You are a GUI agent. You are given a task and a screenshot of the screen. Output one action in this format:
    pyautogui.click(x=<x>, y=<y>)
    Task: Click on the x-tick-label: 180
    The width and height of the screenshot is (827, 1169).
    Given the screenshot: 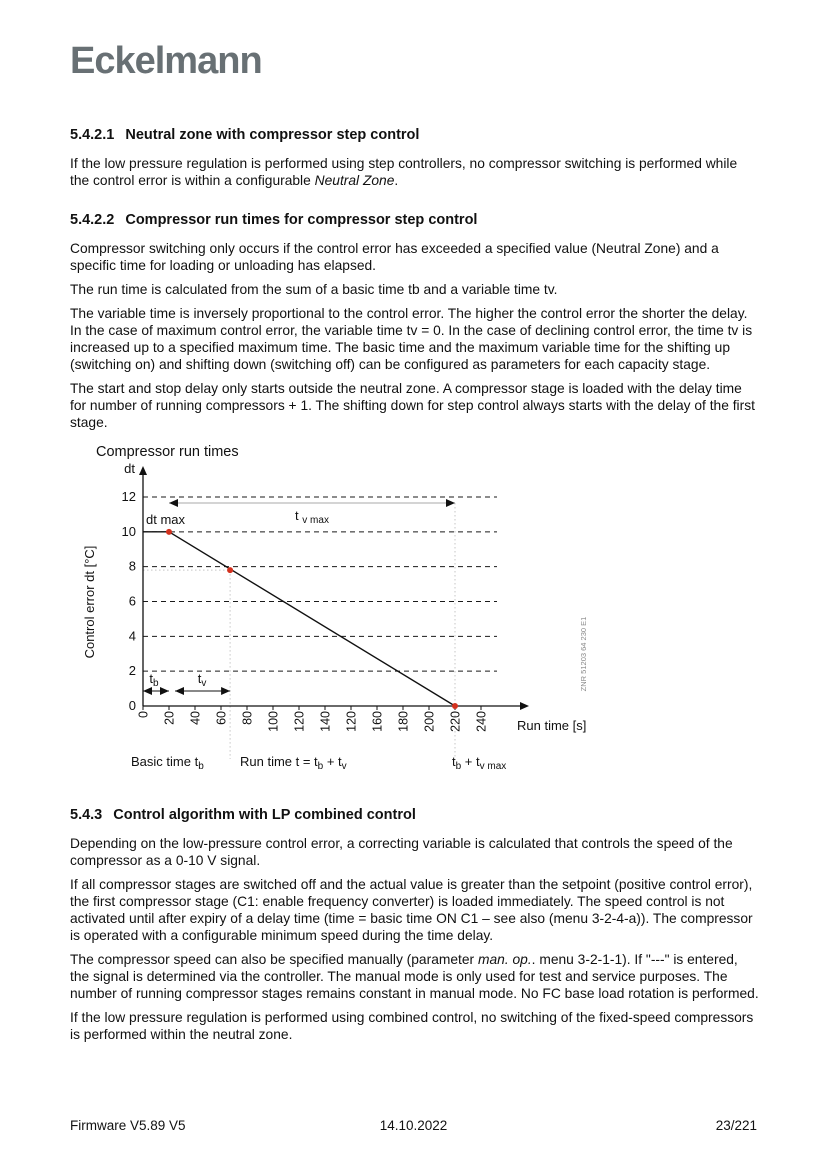 What is the action you would take?
    pyautogui.click(x=404, y=721)
    